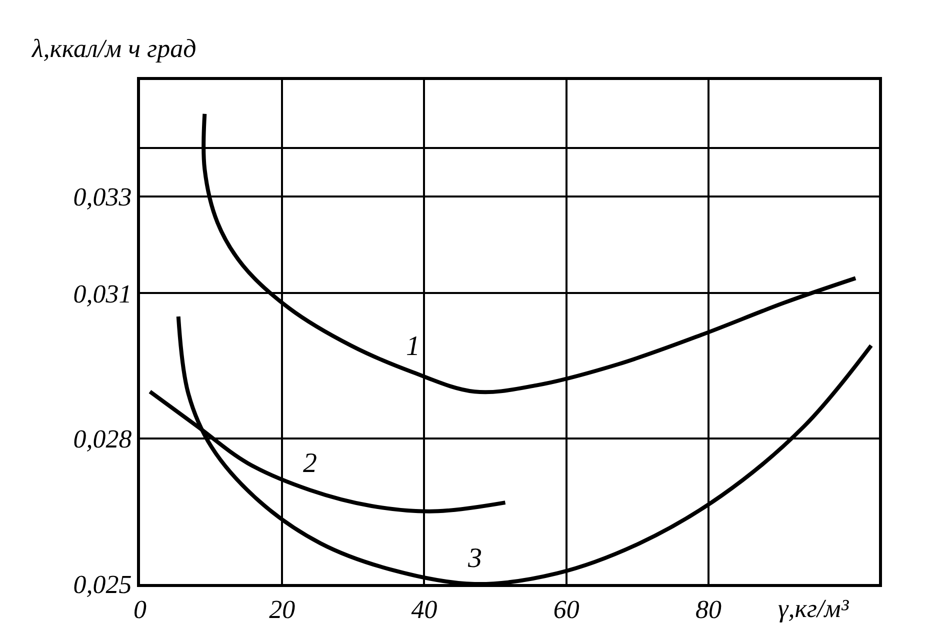 The width and height of the screenshot is (949, 644). I want to click on x-axis-title: γ,кг/м³, so click(814, 608).